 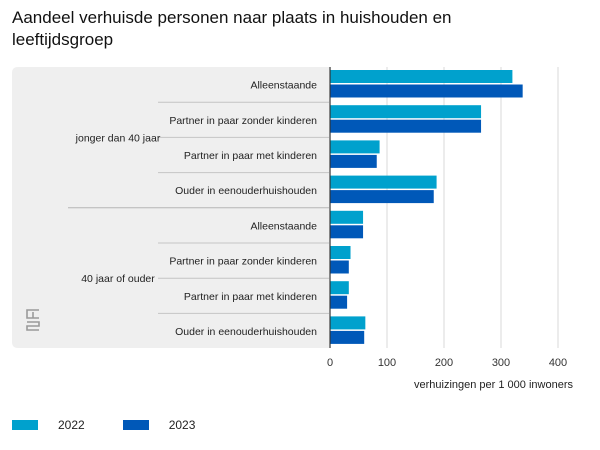 What do you see at coordinates (501, 363) in the screenshot?
I see `x-tick-label: 300` at bounding box center [501, 363].